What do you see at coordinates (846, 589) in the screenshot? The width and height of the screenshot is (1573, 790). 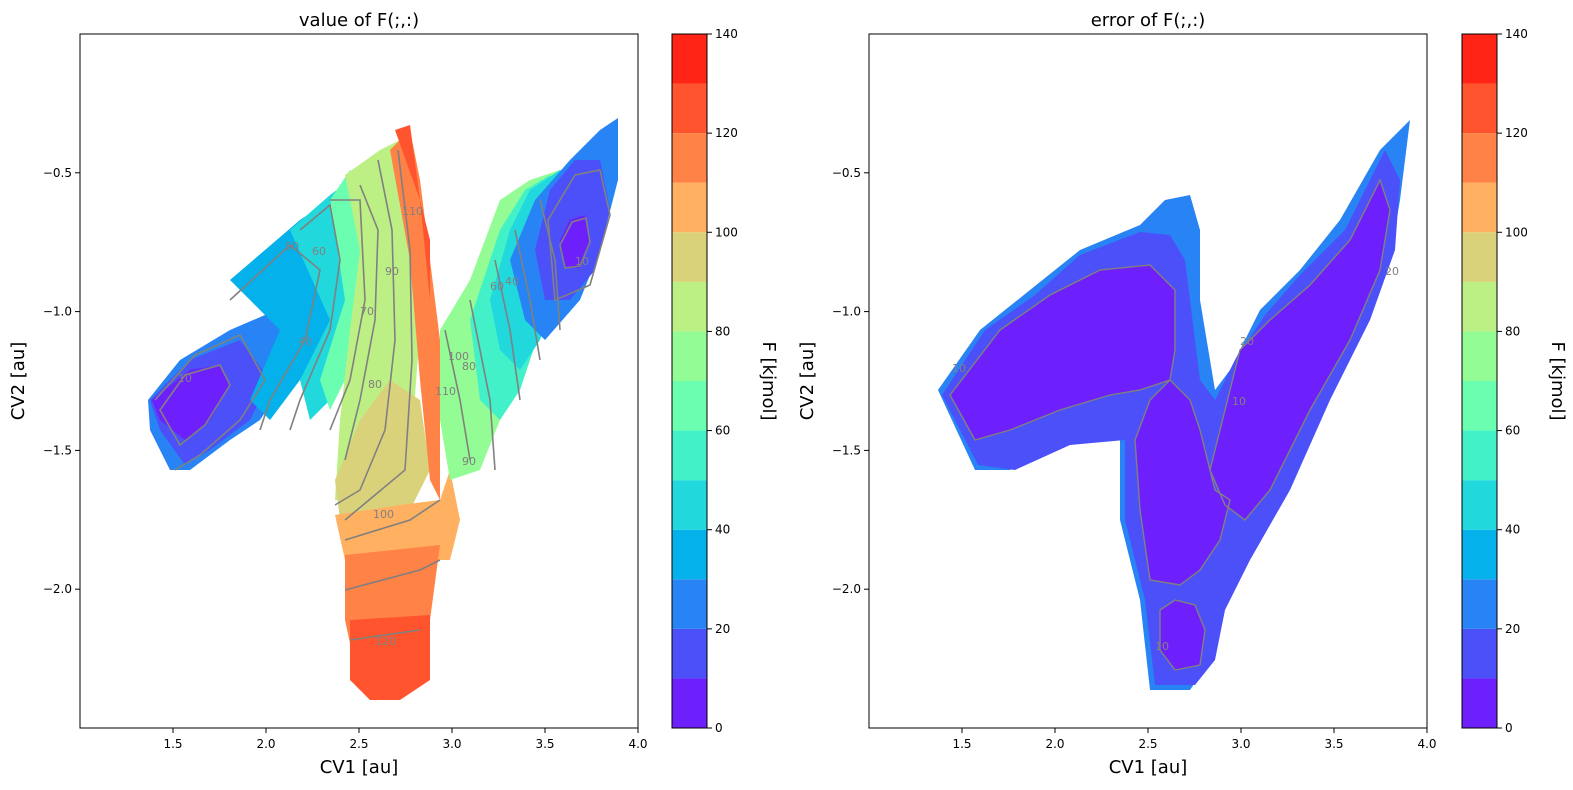 I see `y-tick-label: −2.0` at bounding box center [846, 589].